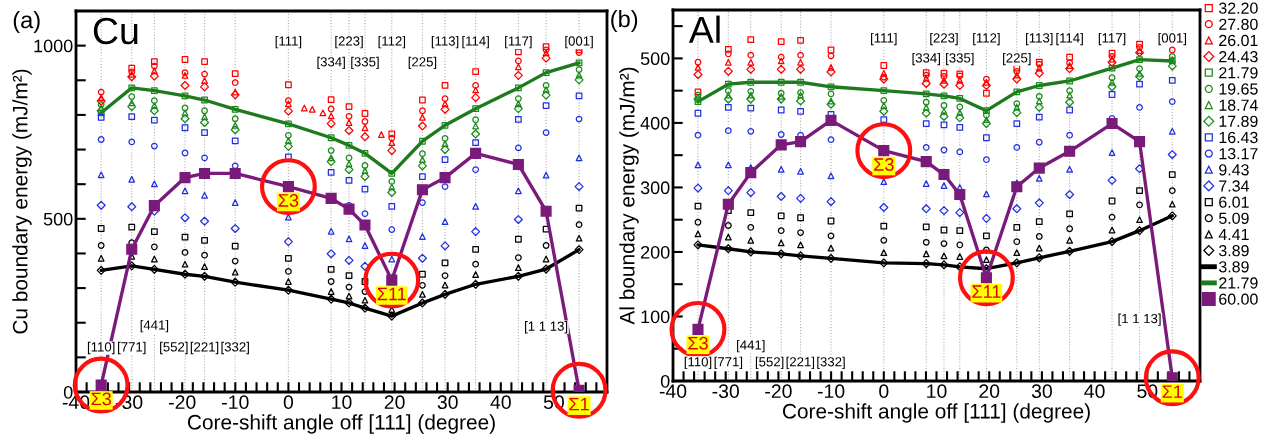  I want to click on text: (b), so click(624, 21).